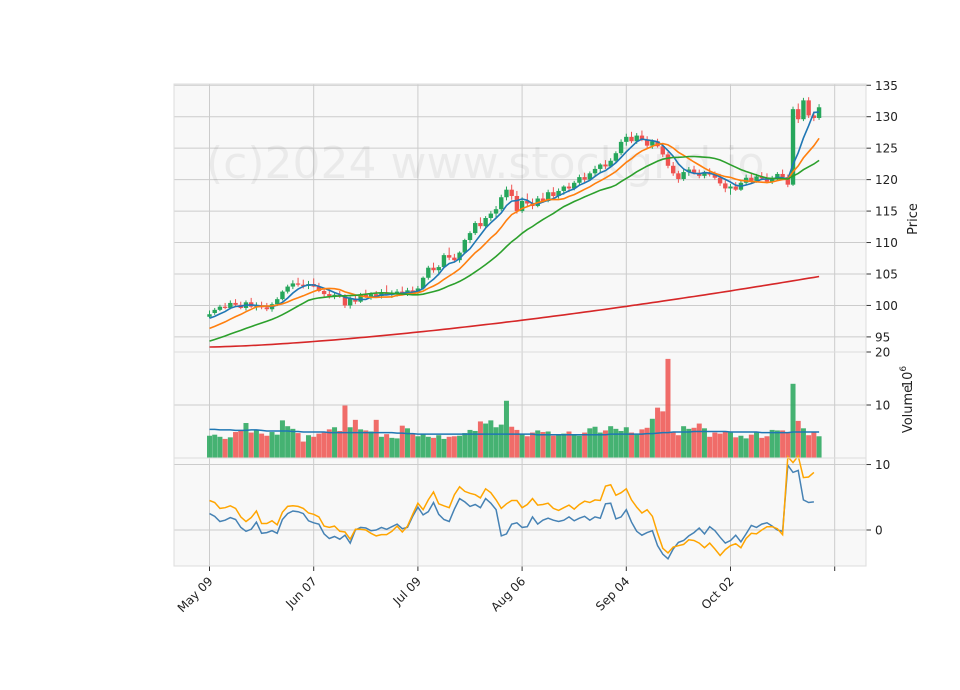  I want to click on volume-axis-label: Volume, so click(908, 409).